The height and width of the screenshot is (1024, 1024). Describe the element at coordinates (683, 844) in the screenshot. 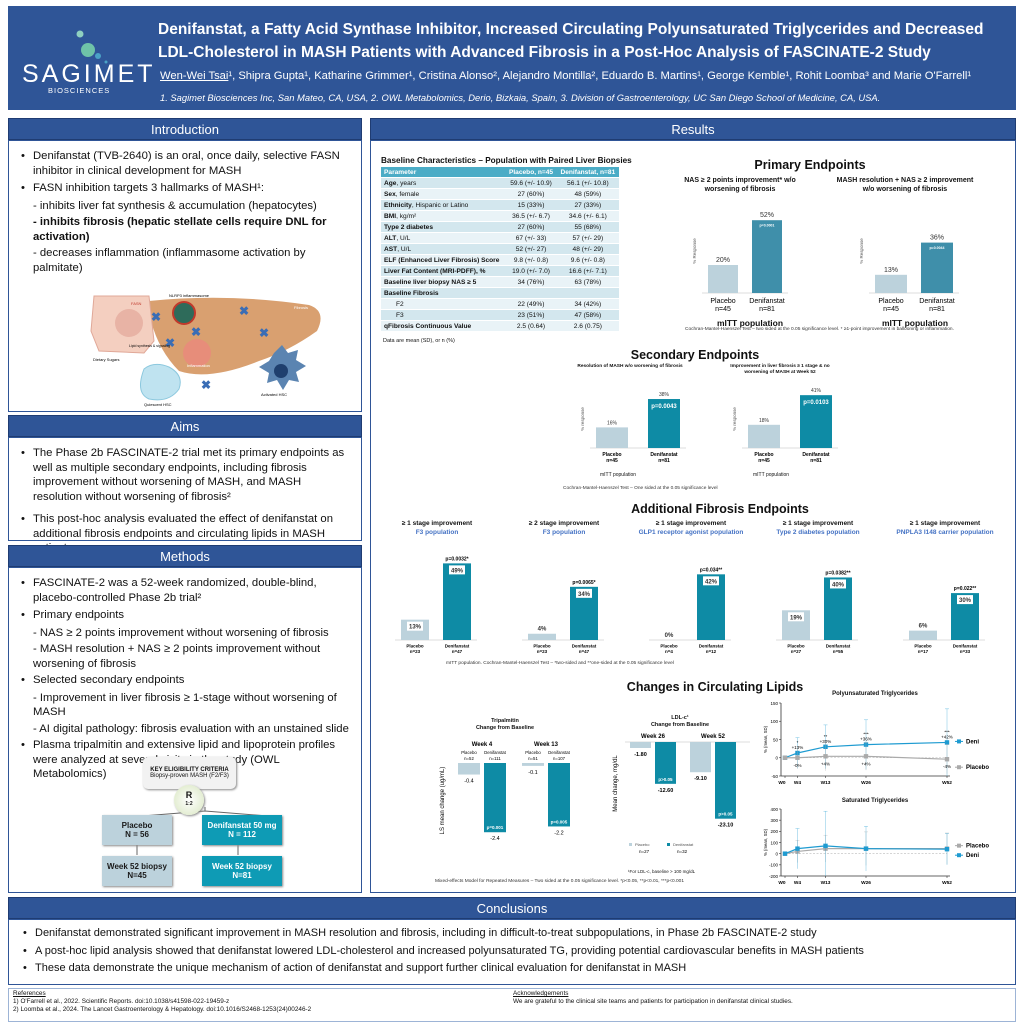

I see `legend-label: Denifanstat` at that location.